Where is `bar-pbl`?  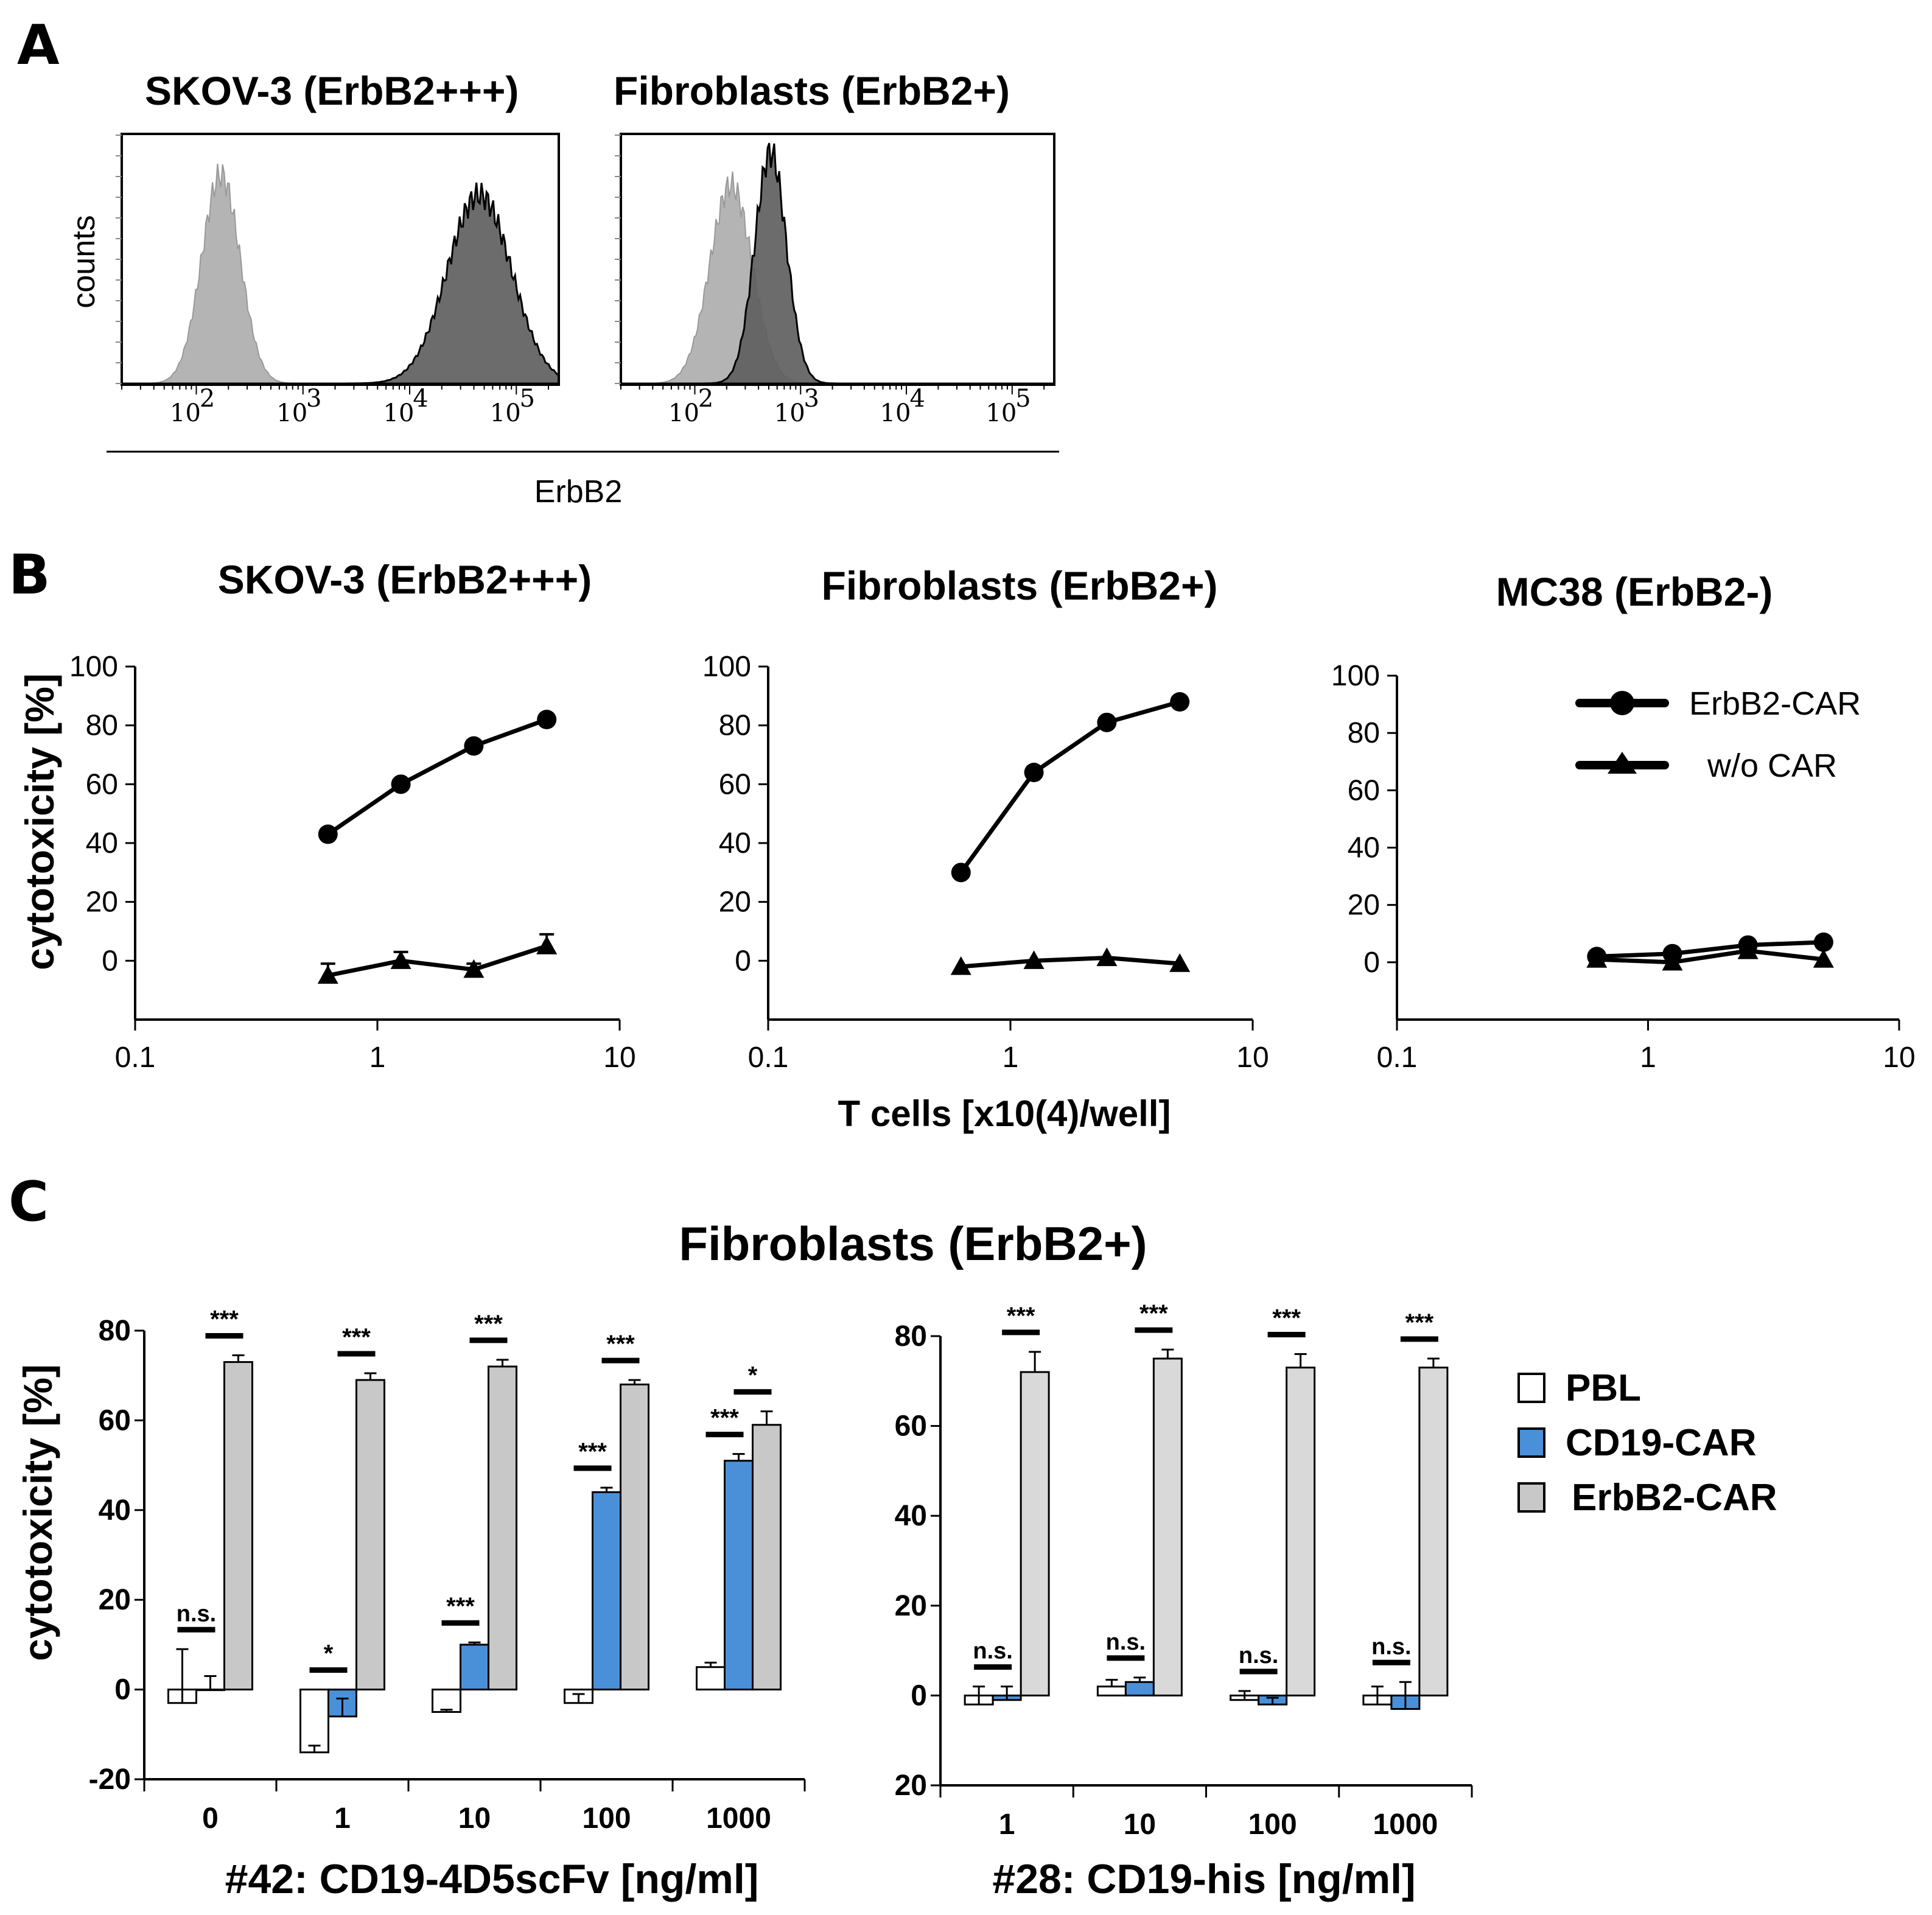 bar-pbl is located at coordinates (711, 1678).